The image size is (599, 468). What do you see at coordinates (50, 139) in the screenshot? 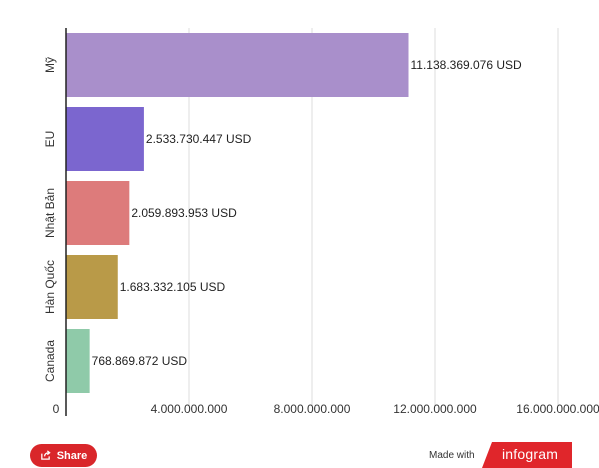
I see `category-label: EU` at bounding box center [50, 139].